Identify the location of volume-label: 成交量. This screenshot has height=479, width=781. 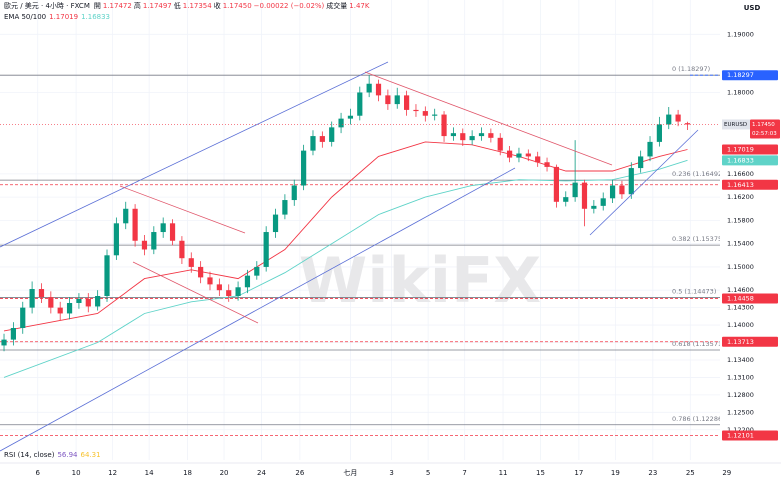
(336, 5).